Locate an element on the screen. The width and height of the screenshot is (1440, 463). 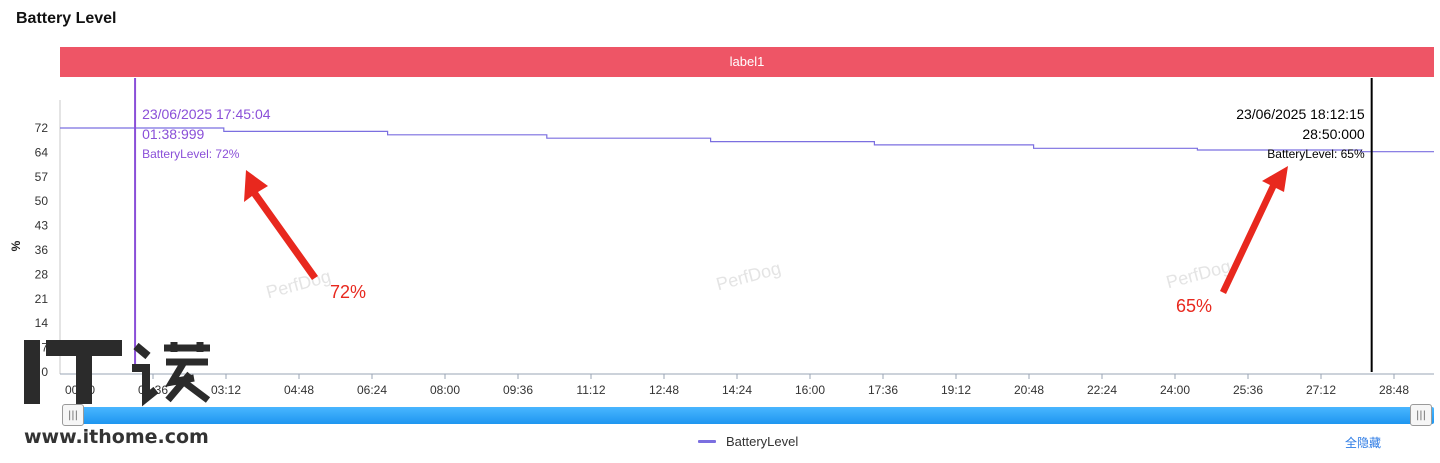
time-range-slider is located at coordinates (748, 415).